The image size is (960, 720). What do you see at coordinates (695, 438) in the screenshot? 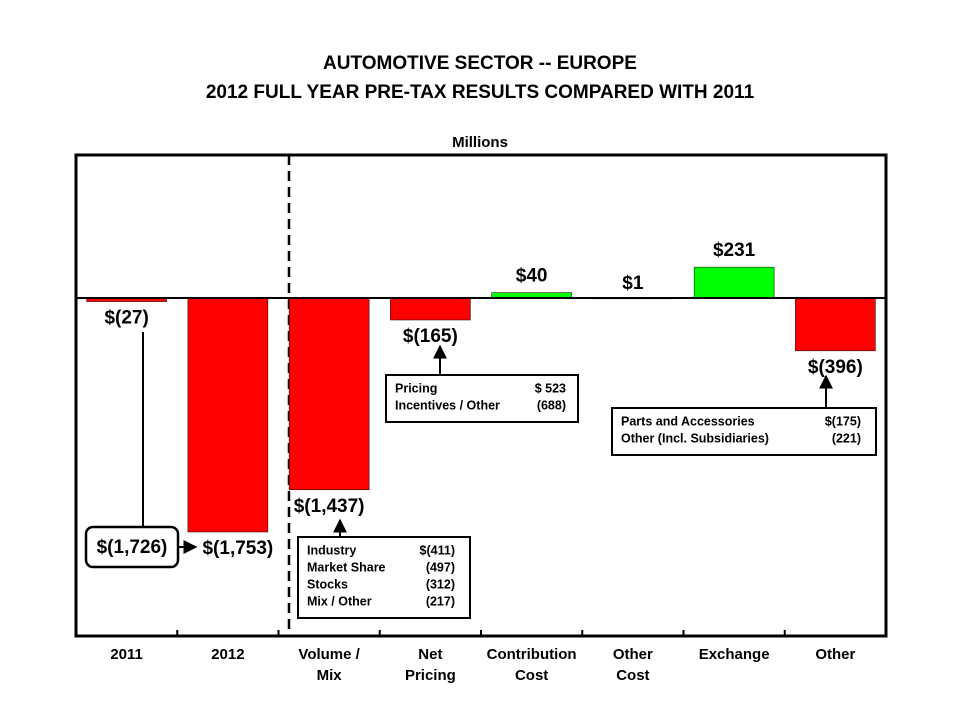
I see `breakdown-label: Other (Incl. Subsidiaries)` at bounding box center [695, 438].